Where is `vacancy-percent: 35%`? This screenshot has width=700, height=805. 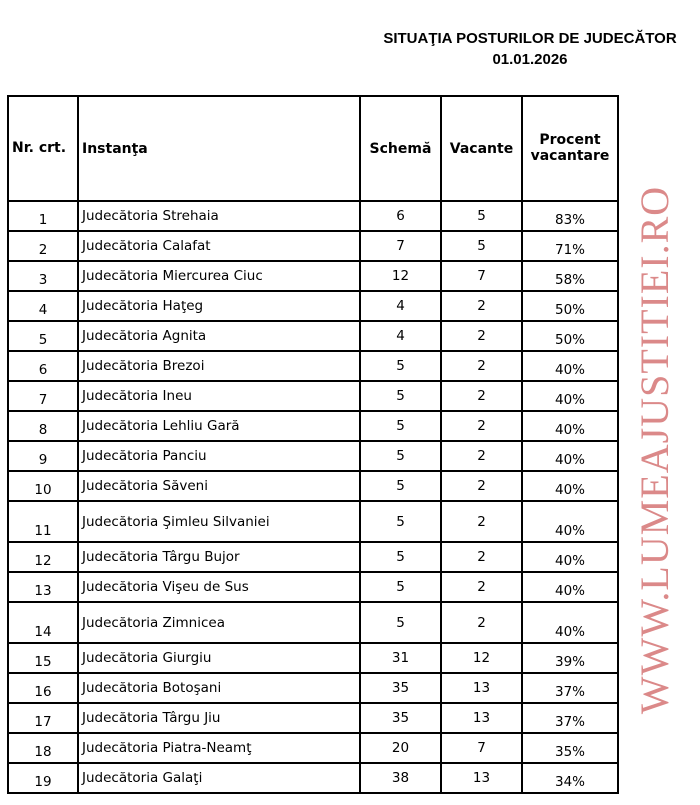 vacancy-percent: 35% is located at coordinates (570, 748).